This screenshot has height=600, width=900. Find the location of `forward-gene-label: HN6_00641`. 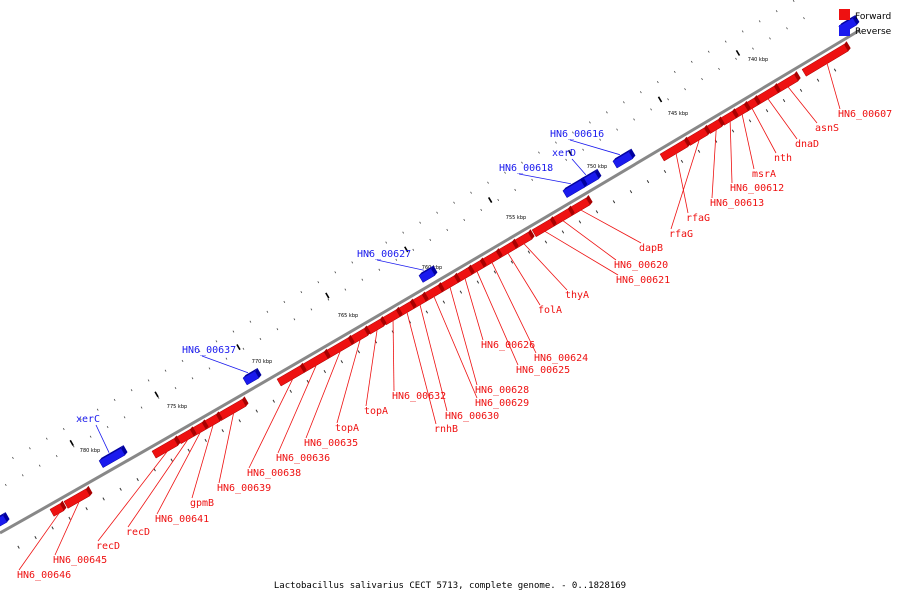

forward-gene-label: HN6_00641 is located at coordinates (182, 519).